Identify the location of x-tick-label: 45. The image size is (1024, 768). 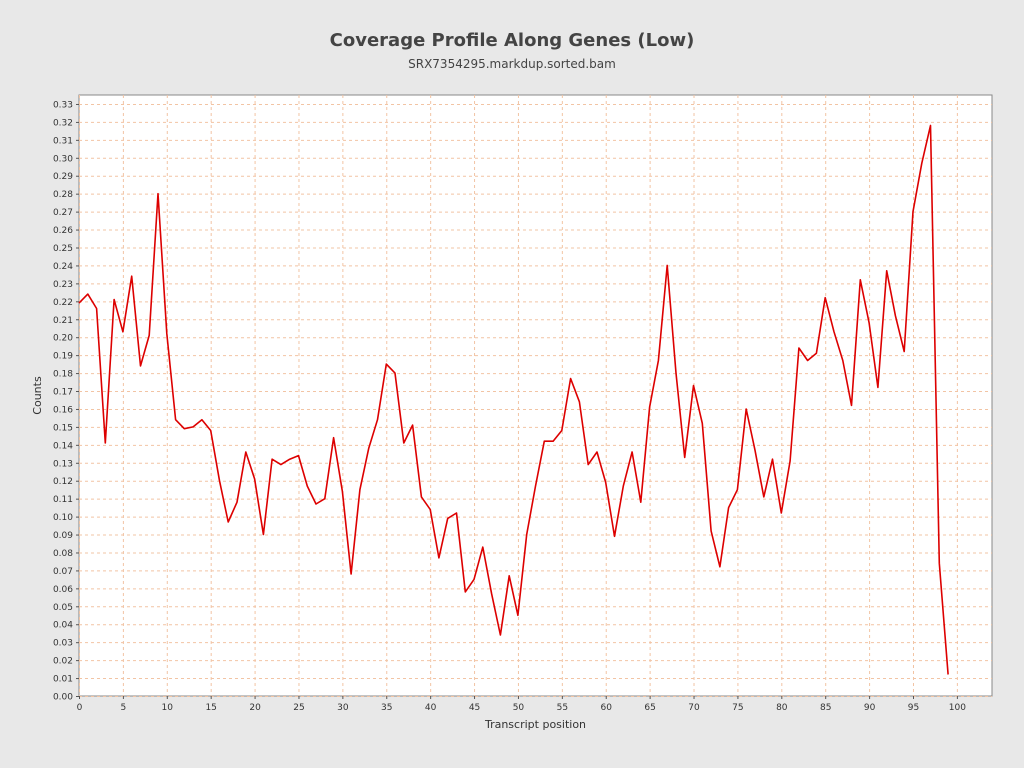
(474, 708).